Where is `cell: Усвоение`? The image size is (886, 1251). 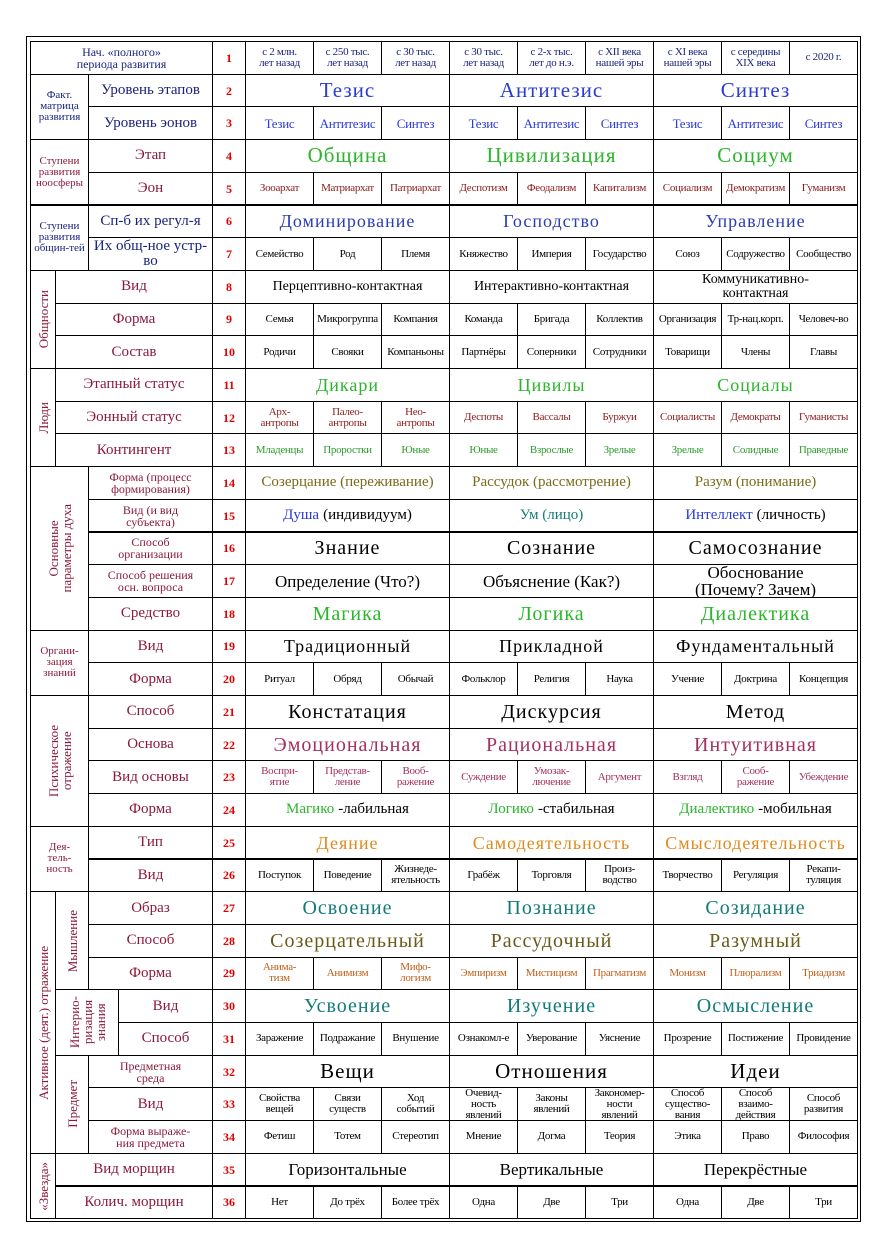 cell: Усвоение is located at coordinates (347, 1006).